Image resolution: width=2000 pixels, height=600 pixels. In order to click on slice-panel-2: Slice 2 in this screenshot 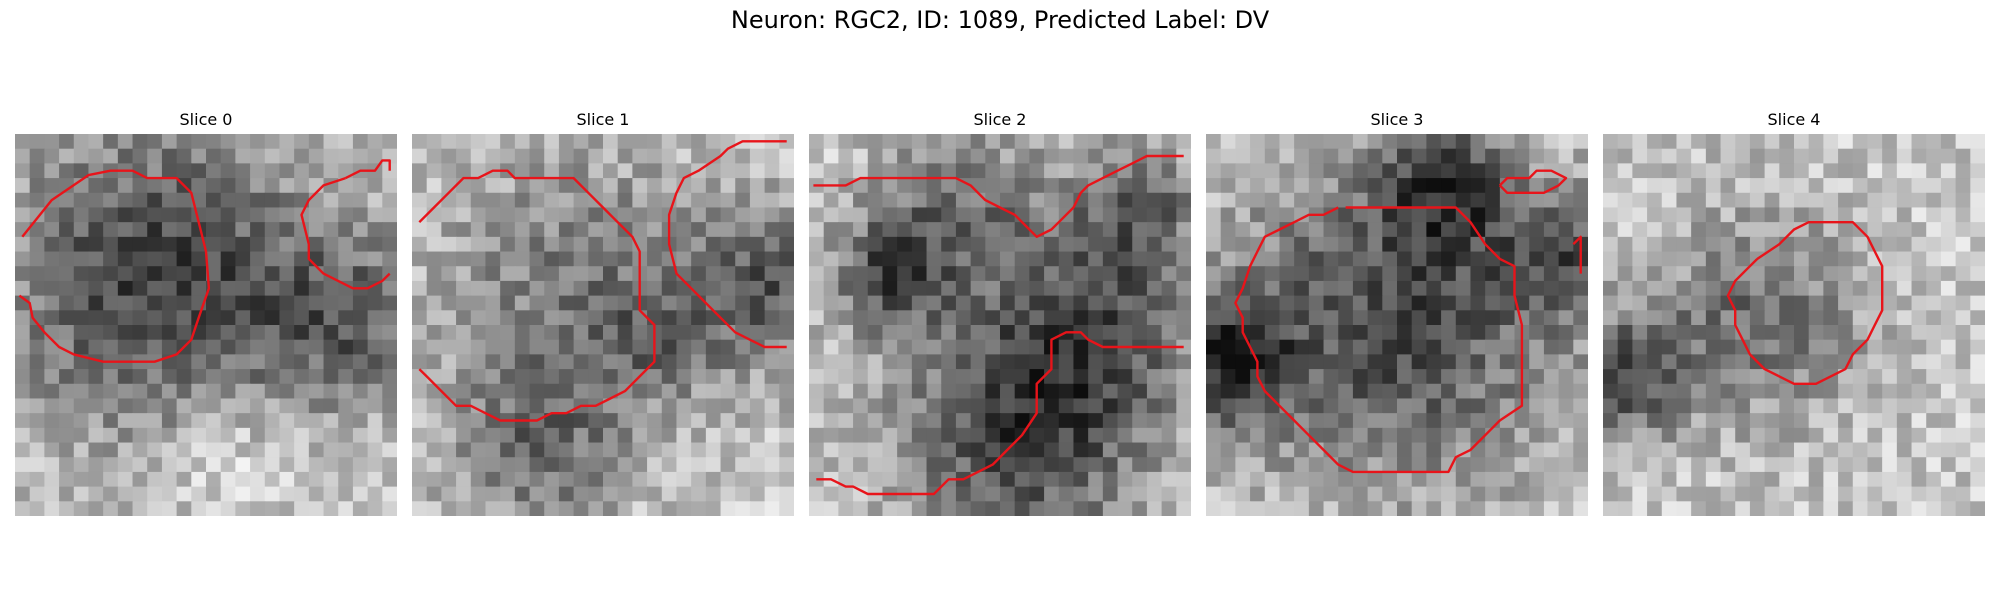, I will do `click(1000, 312)`.